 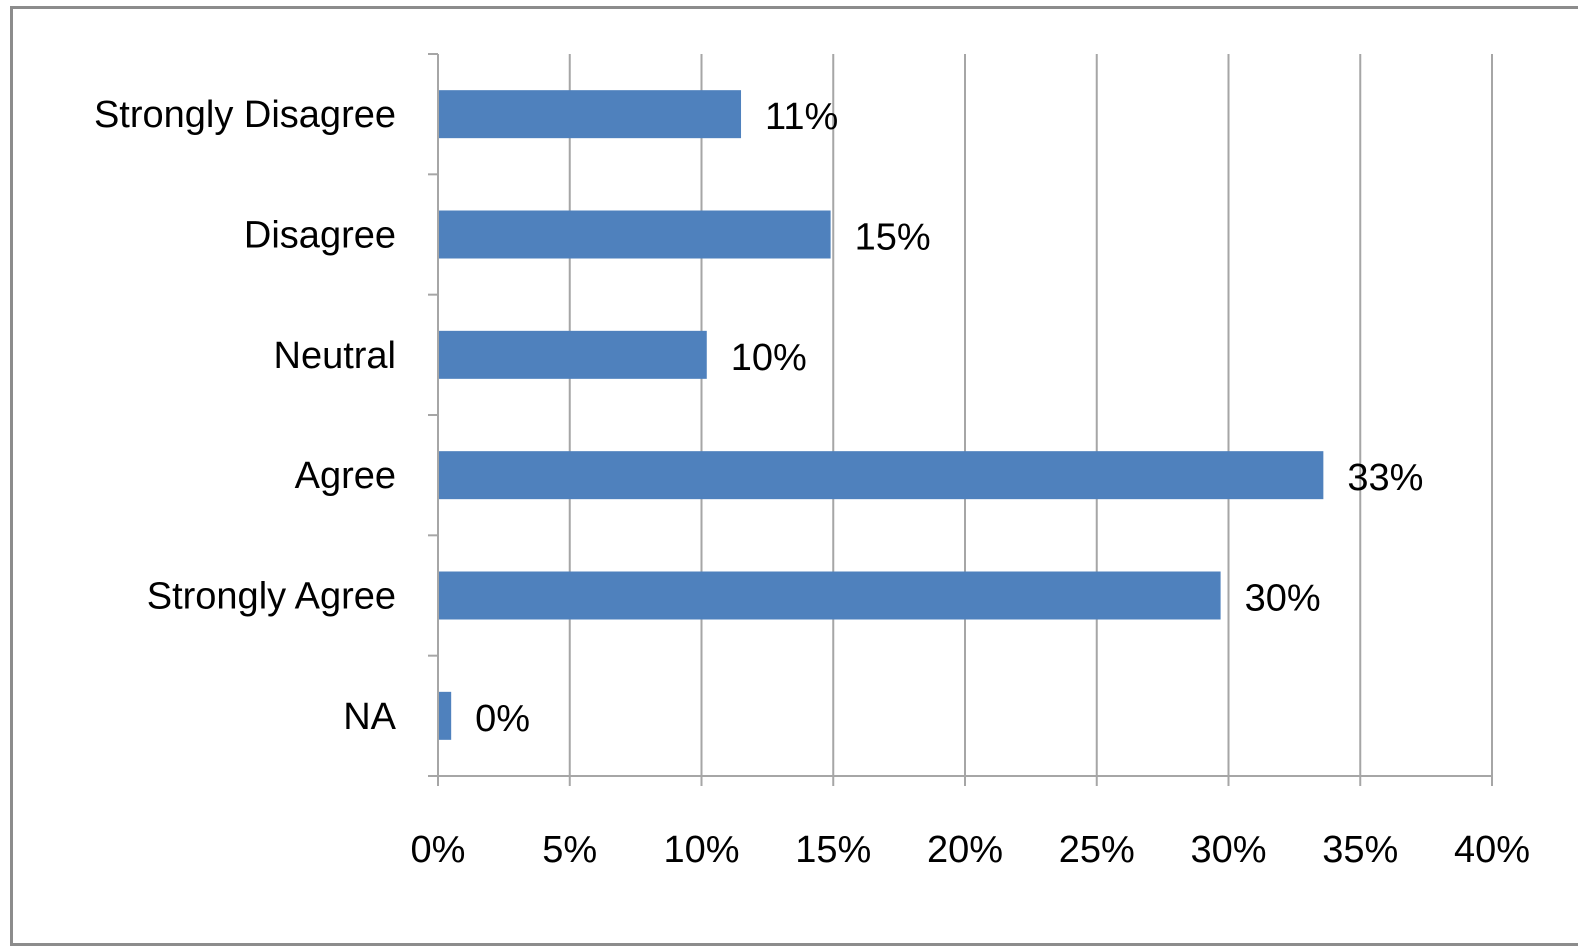 I want to click on data-label: 0%, so click(x=502, y=719).